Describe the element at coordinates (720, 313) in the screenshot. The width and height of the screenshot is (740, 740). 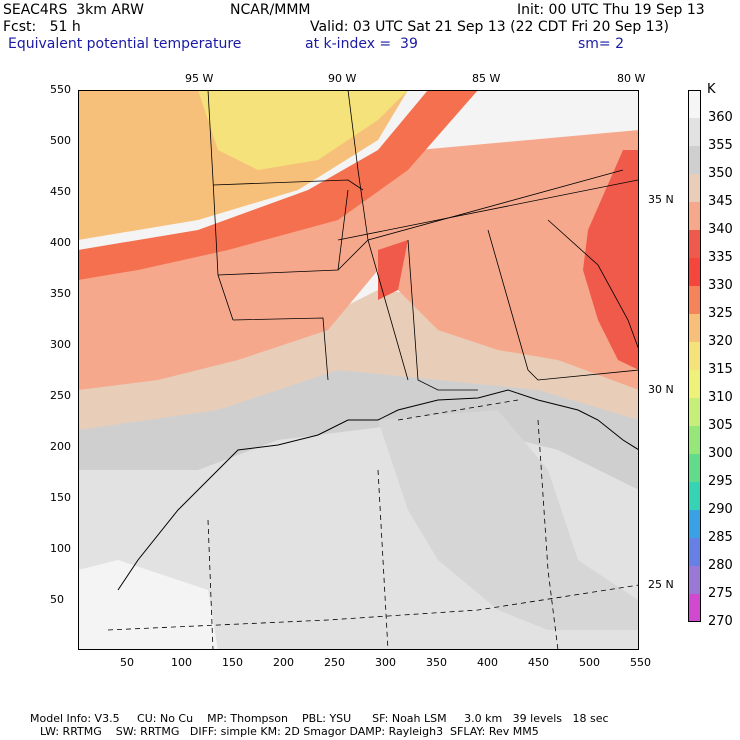
I see `legend-level-label: 325` at that location.